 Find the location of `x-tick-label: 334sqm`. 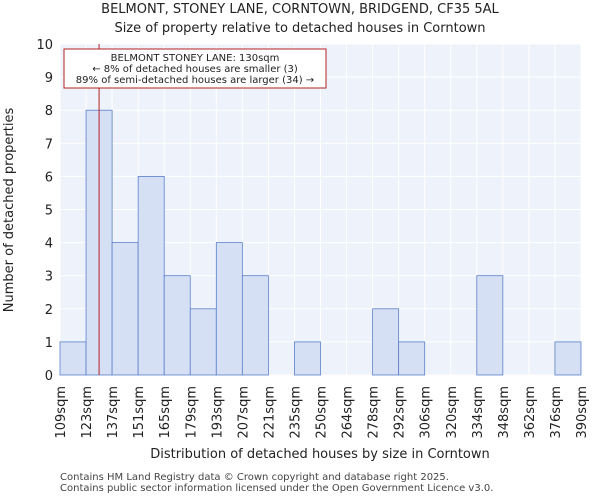

x-tick-label: 334sqm is located at coordinates (478, 412).